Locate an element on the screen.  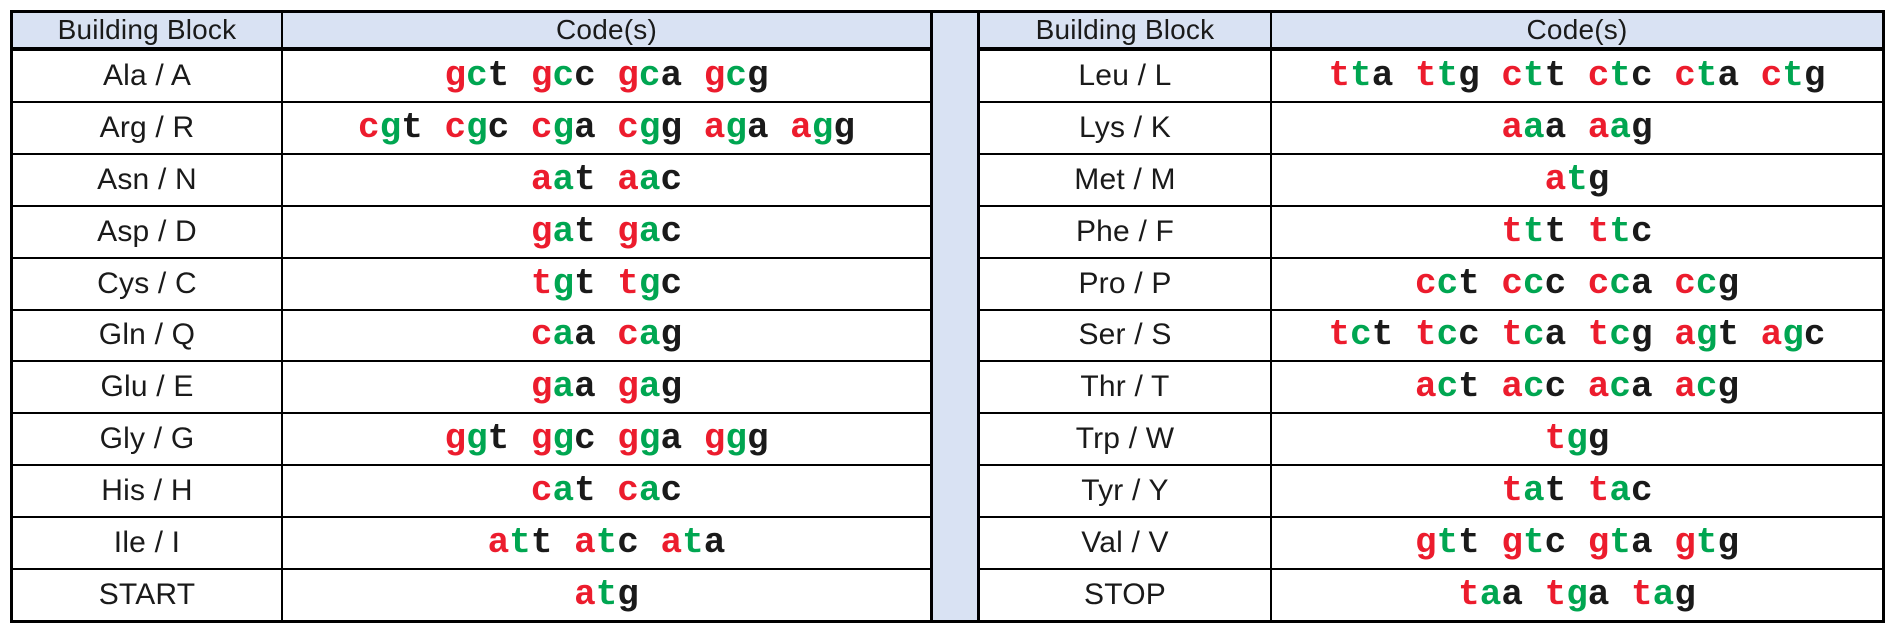
codon: gcc is located at coordinates (563, 75).